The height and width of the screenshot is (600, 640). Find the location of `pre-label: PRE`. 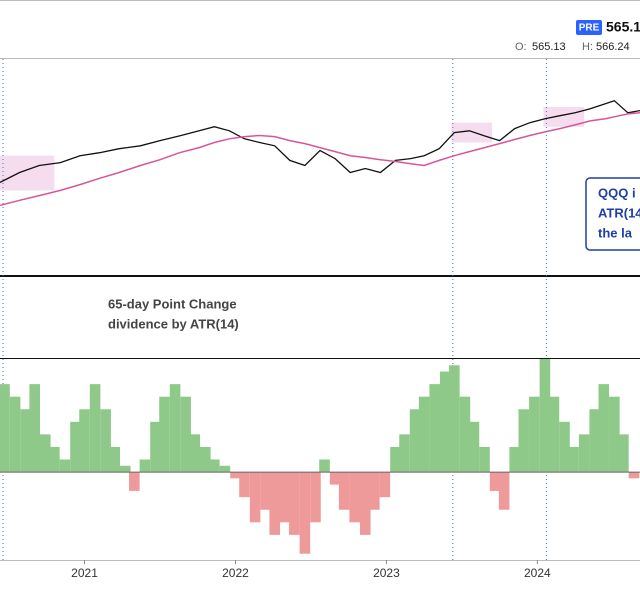

pre-label: PRE is located at coordinates (589, 28).